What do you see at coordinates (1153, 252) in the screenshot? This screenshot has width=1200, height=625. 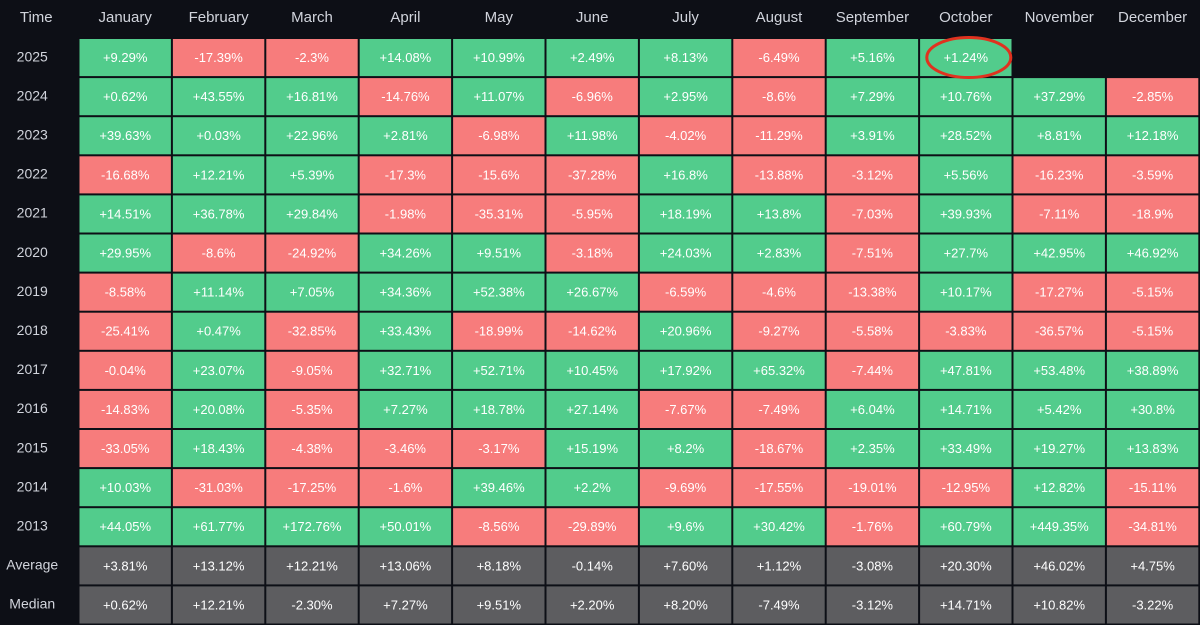 I see `cell-value: +46.92%` at bounding box center [1153, 252].